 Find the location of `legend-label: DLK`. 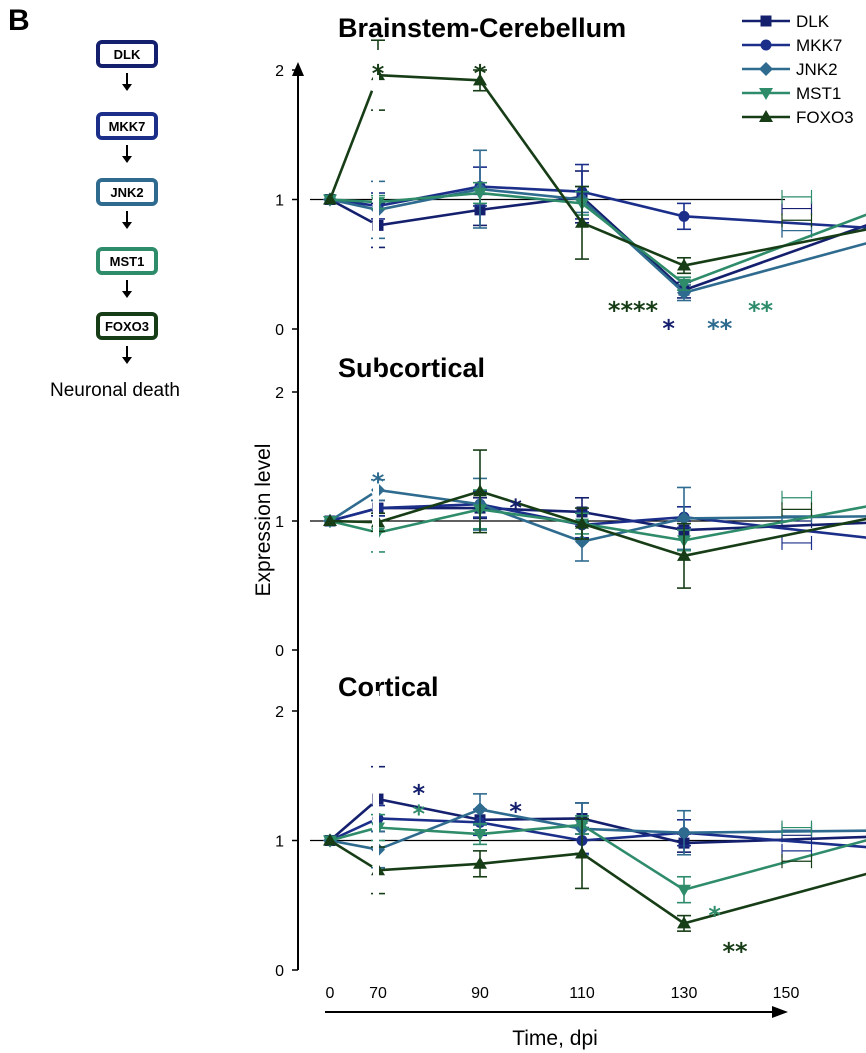

legend-label: DLK is located at coordinates (813, 21).